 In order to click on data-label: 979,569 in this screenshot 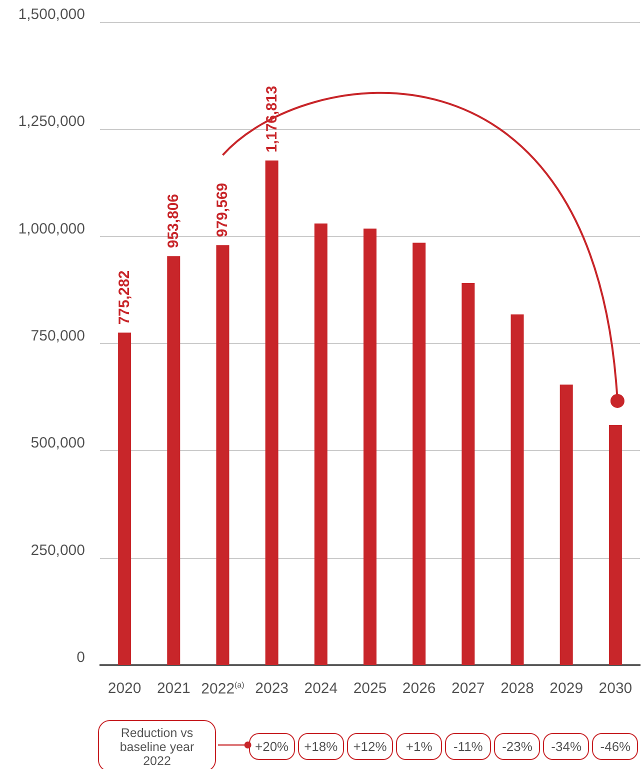, I will do `click(223, 210)`.